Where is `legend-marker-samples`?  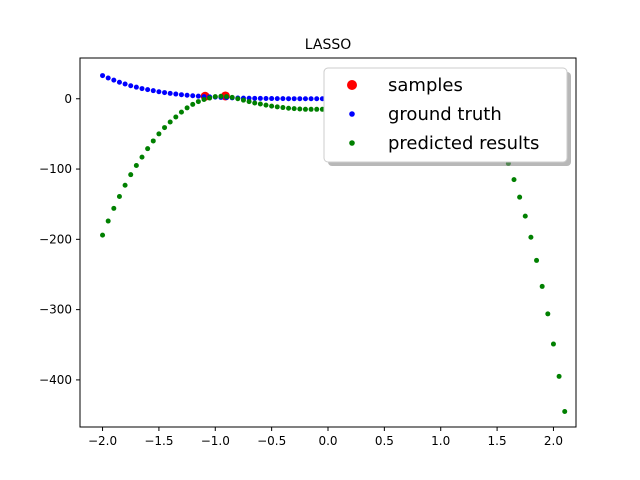 legend-marker-samples is located at coordinates (352, 85).